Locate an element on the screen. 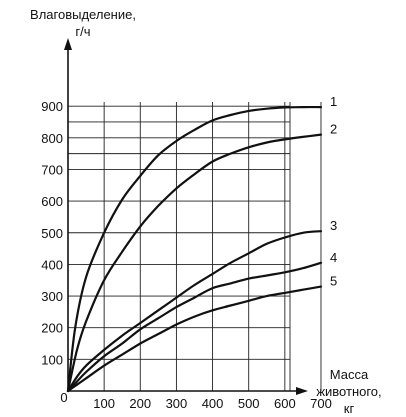 This screenshot has width=406, height=417. y-tick-label-400: 400 is located at coordinates (52, 264).